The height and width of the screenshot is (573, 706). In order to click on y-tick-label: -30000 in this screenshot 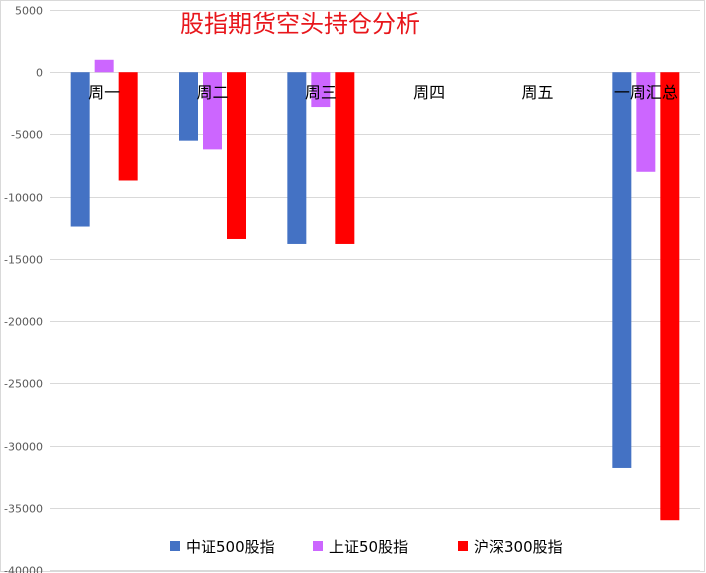, I will do `click(23, 447)`.